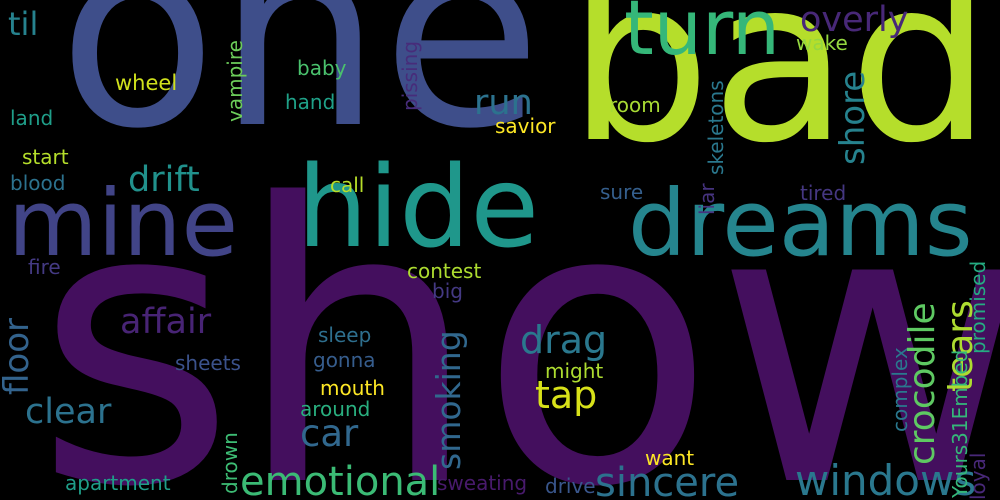 The width and height of the screenshot is (1000, 500). What do you see at coordinates (208, 363) in the screenshot?
I see `word-sheets: sheets` at bounding box center [208, 363].